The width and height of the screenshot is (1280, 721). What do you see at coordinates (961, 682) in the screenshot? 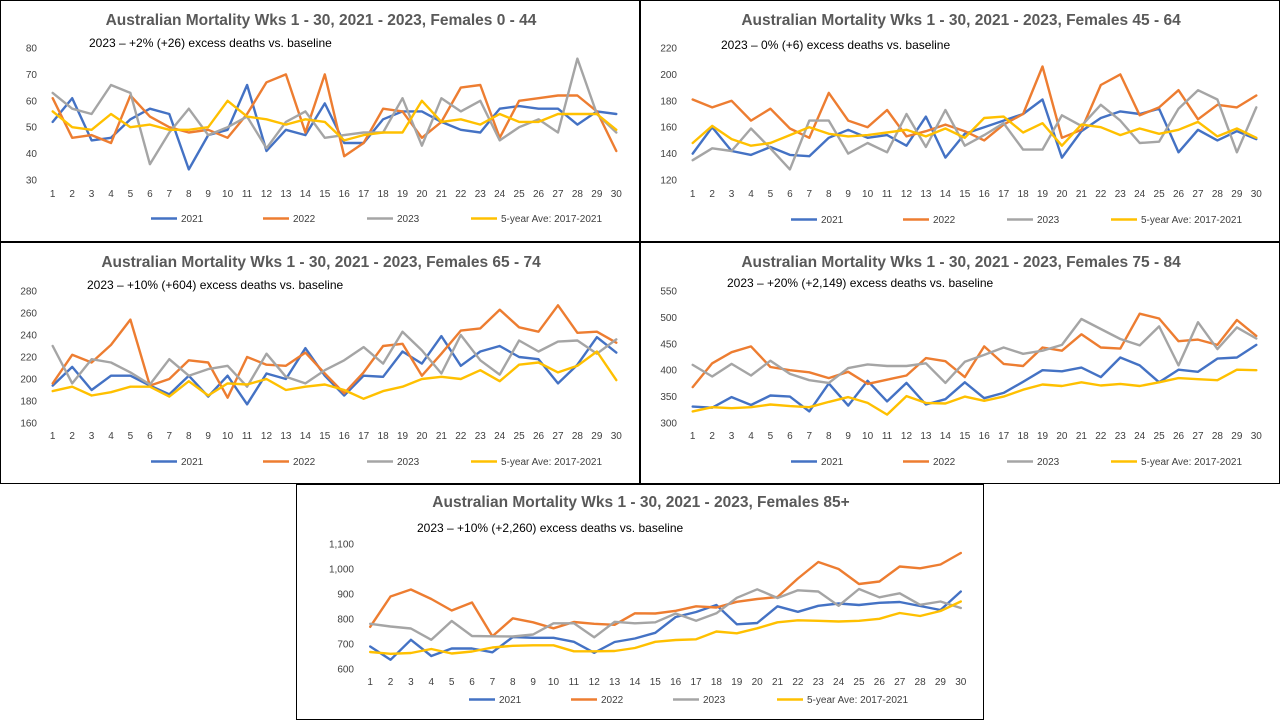
I see `x-tick-label: 30` at bounding box center [961, 682].